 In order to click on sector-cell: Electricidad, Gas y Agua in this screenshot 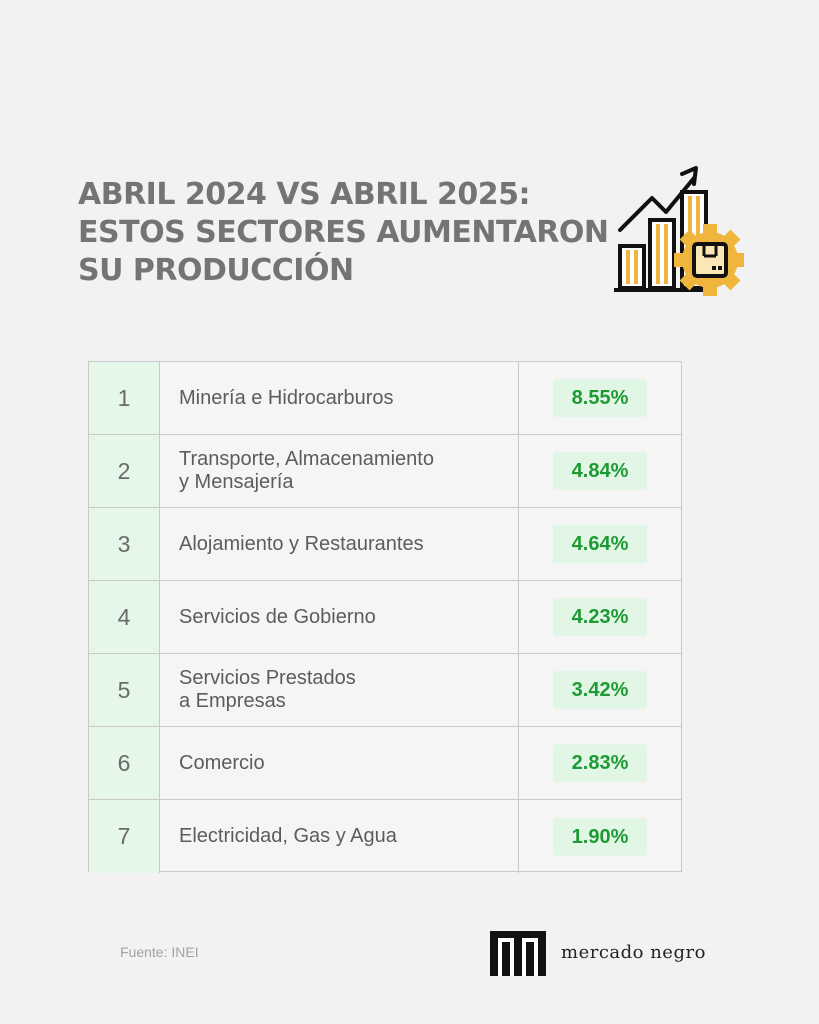, I will do `click(339, 836)`.